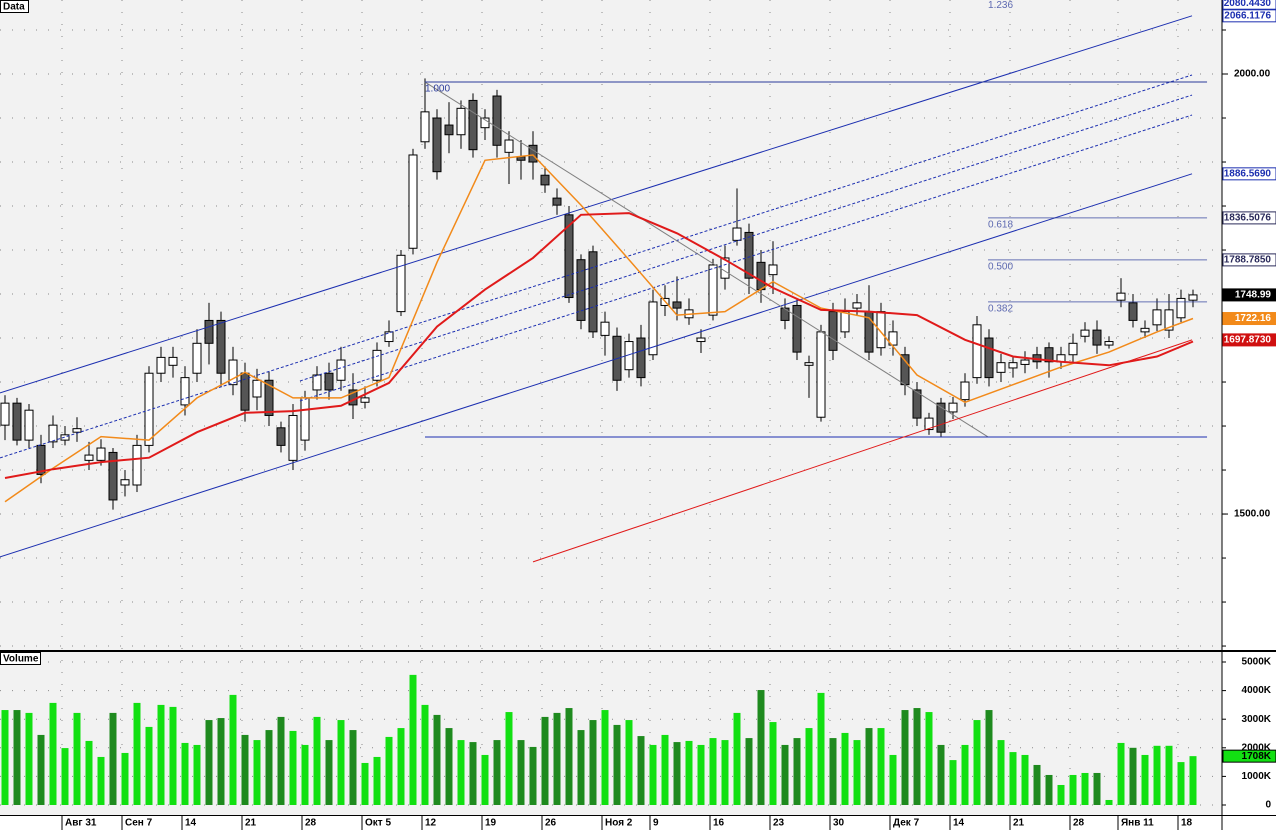 The image size is (1276, 830). I want to click on x-tick-label: 30, so click(839, 823).